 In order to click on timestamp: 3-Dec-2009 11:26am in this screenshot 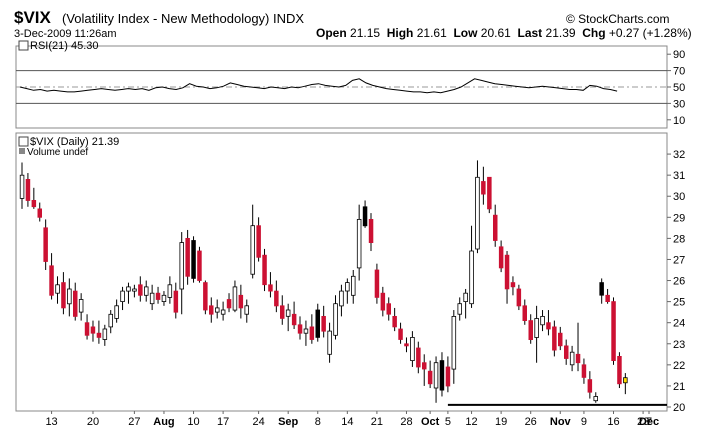, I will do `click(65, 34)`.